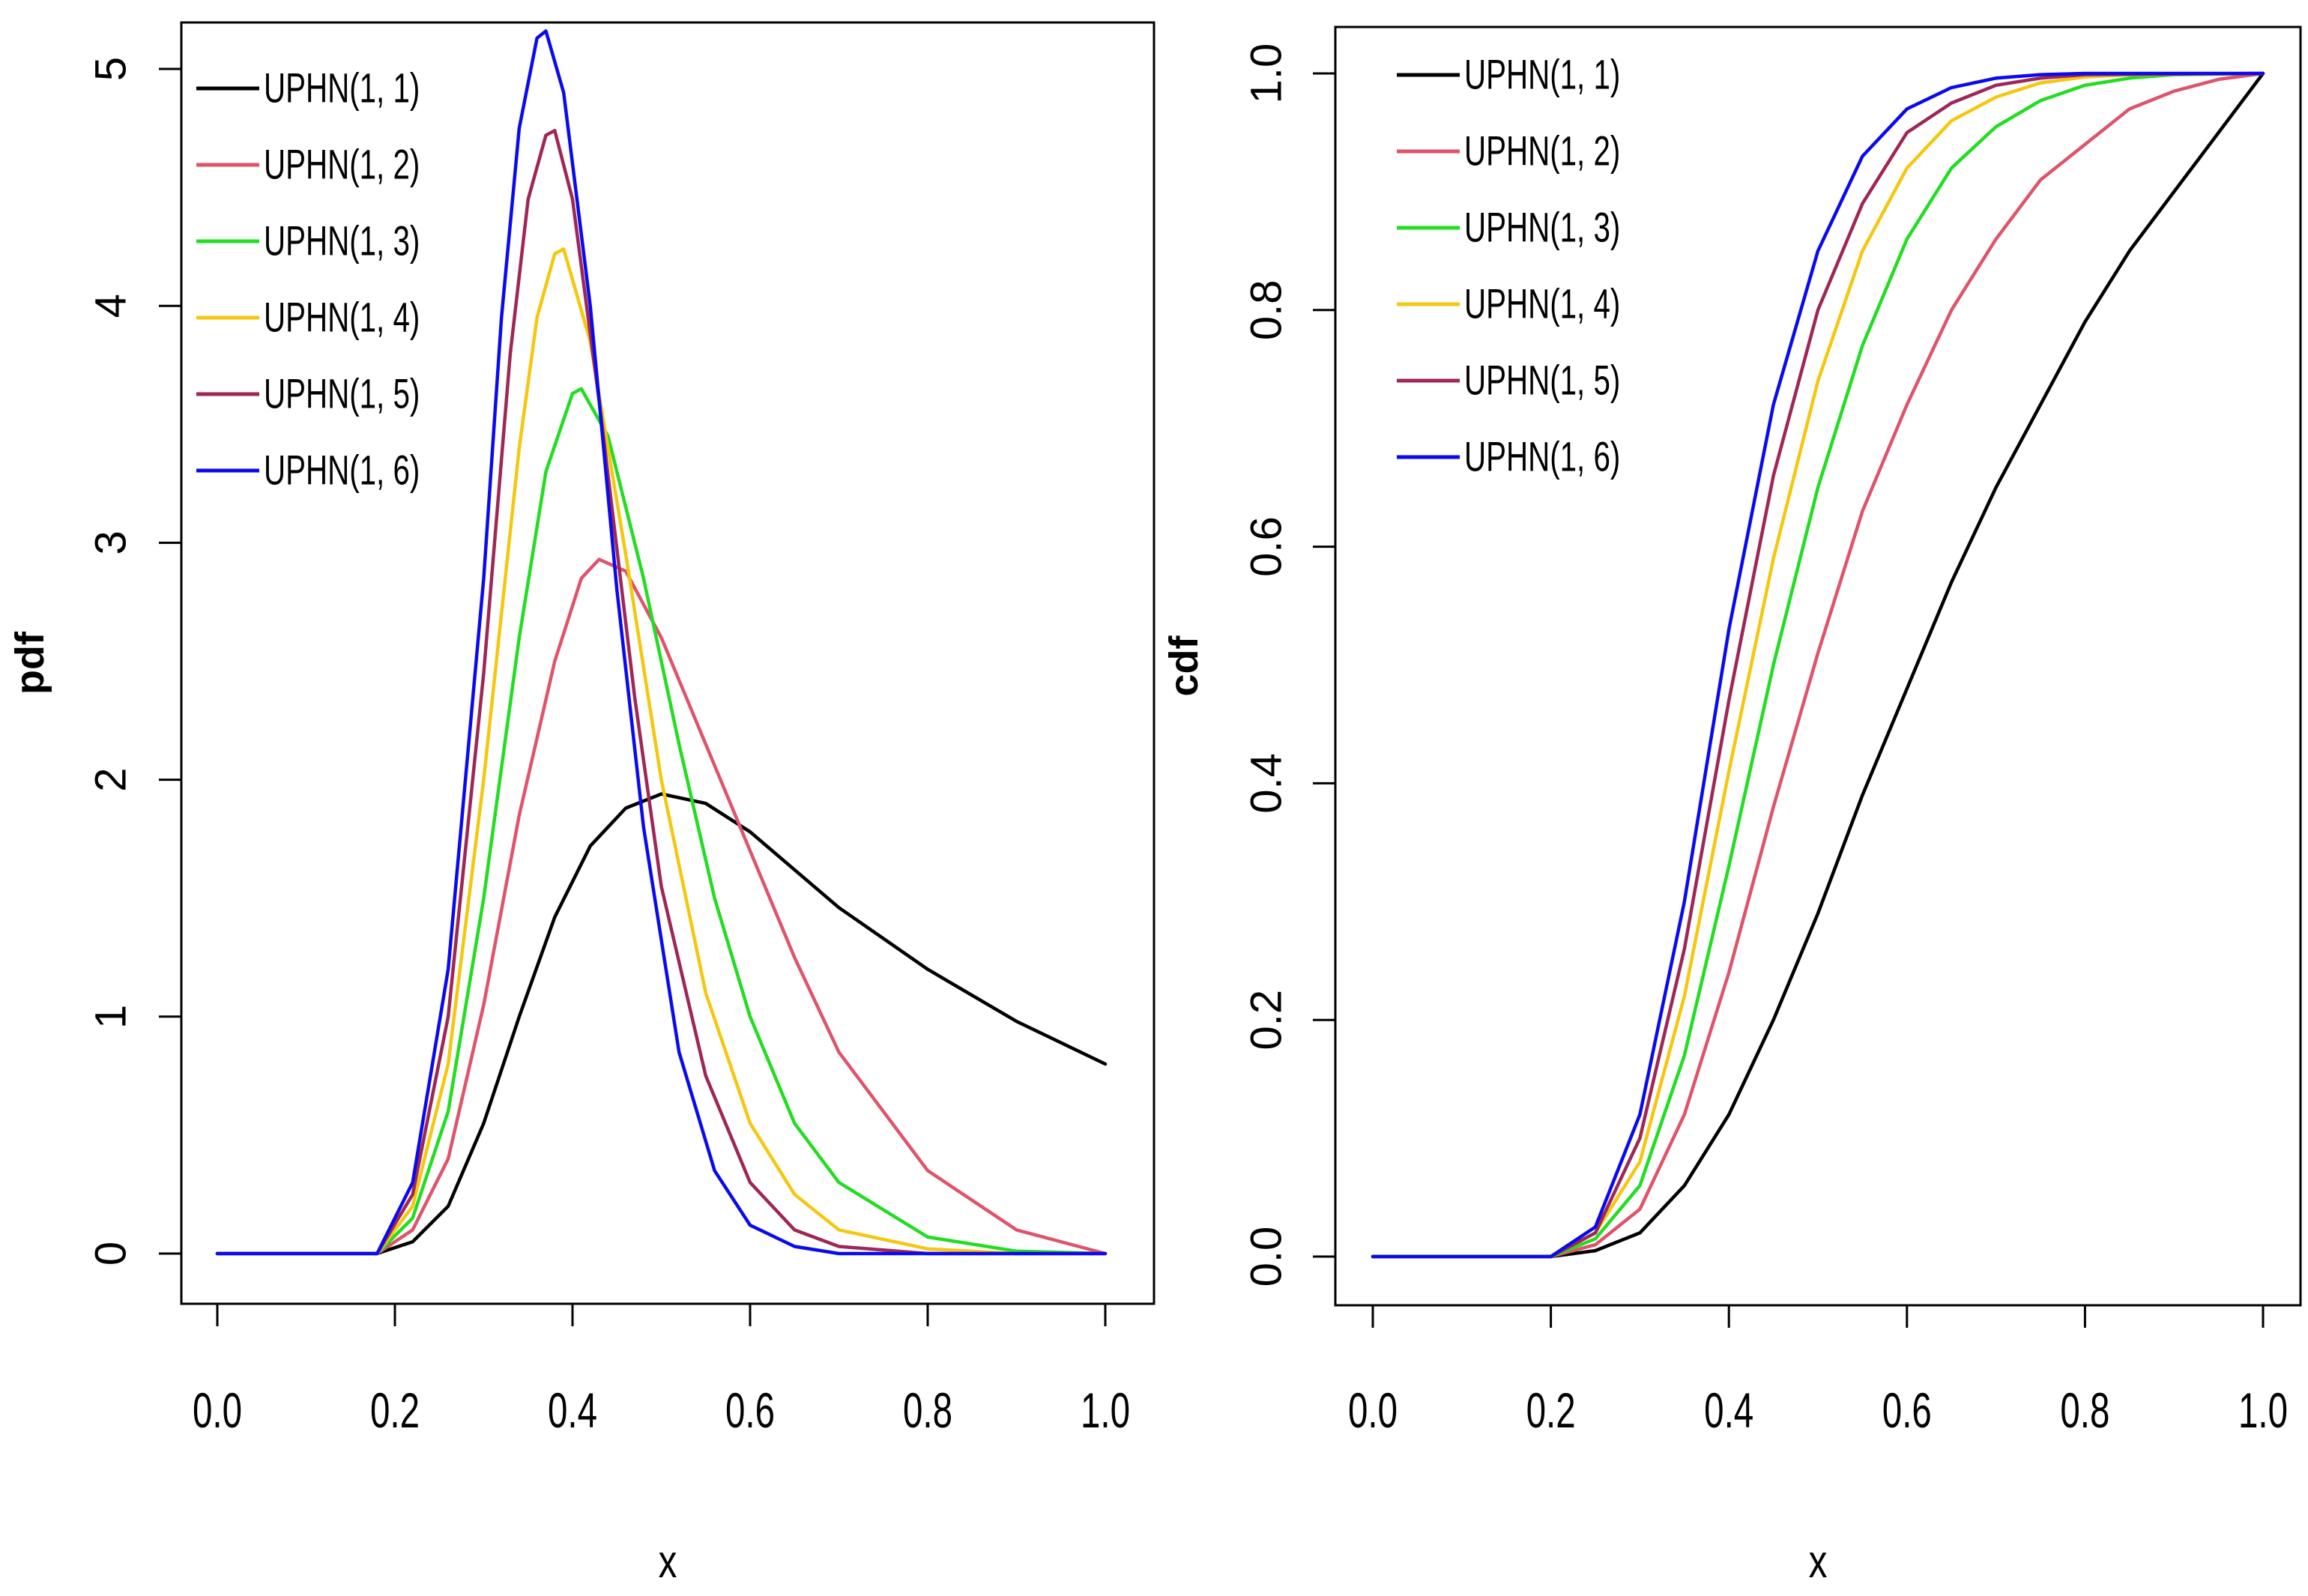 The width and height of the screenshot is (2308, 1596). What do you see at coordinates (1266, 73) in the screenshot?
I see `cdf-y-tick-label: 1.0` at bounding box center [1266, 73].